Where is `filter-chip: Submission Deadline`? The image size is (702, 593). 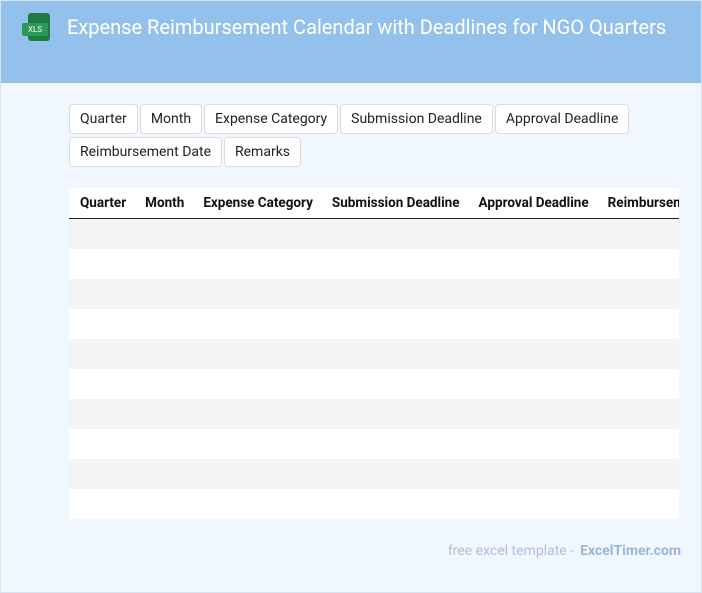 filter-chip: Submission Deadline is located at coordinates (416, 119).